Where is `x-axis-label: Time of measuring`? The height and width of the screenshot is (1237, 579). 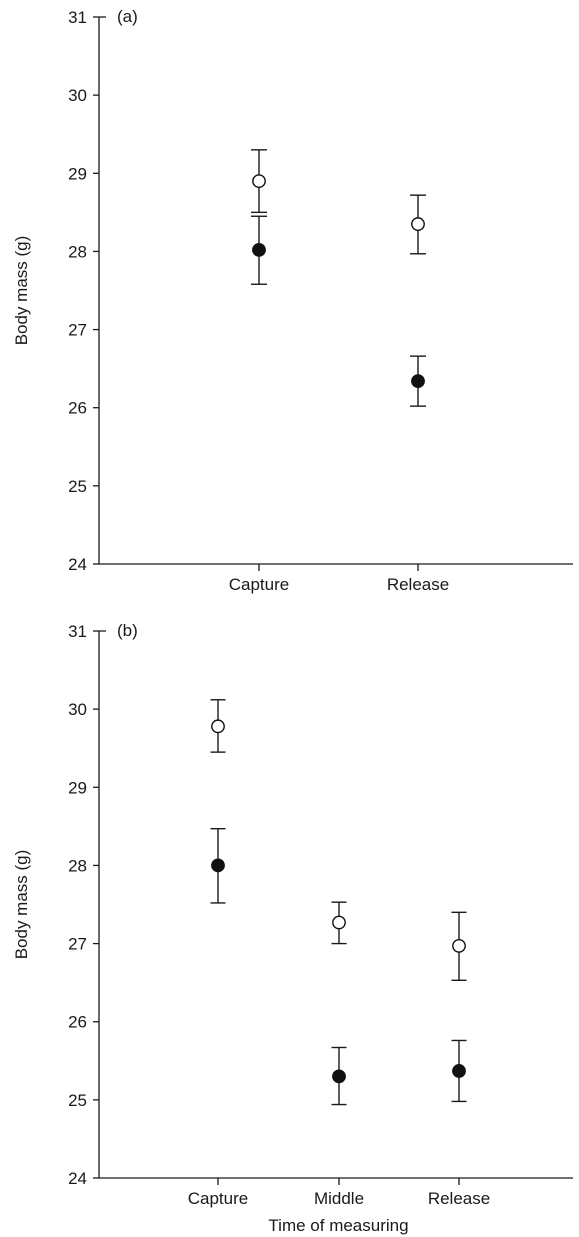 x-axis-label: Time of measuring is located at coordinates (338, 1225).